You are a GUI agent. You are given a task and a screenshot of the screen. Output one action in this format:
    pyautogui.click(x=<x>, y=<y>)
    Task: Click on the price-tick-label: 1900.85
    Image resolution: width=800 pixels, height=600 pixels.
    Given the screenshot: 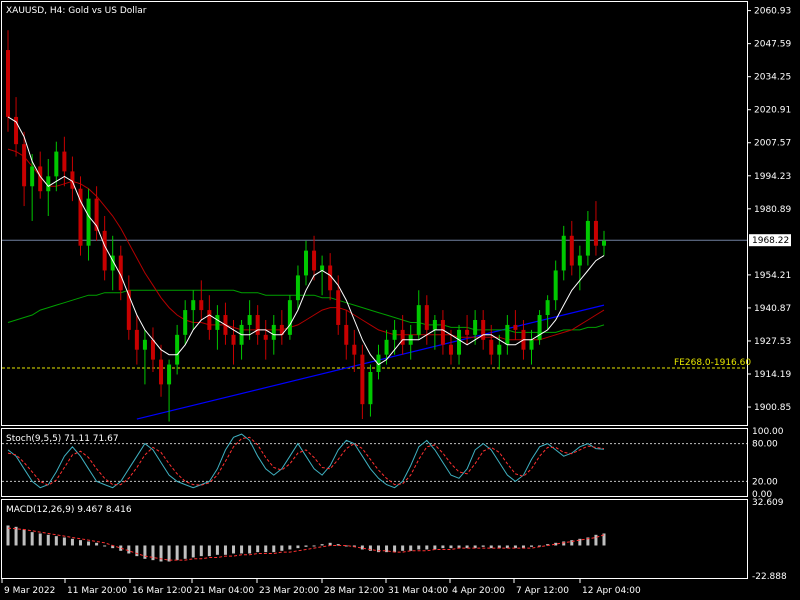 What is the action you would take?
    pyautogui.click(x=772, y=408)
    